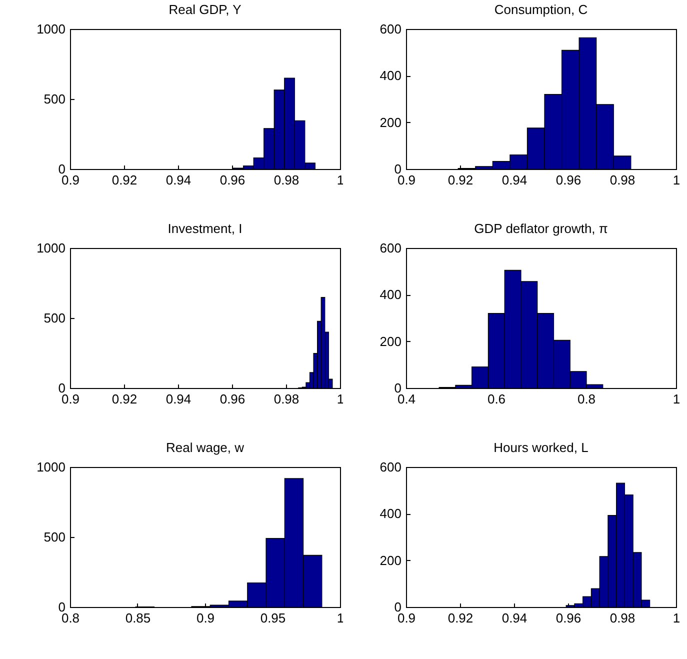  What do you see at coordinates (541, 447) in the screenshot?
I see `chart-title: Hours worked, L` at bounding box center [541, 447].